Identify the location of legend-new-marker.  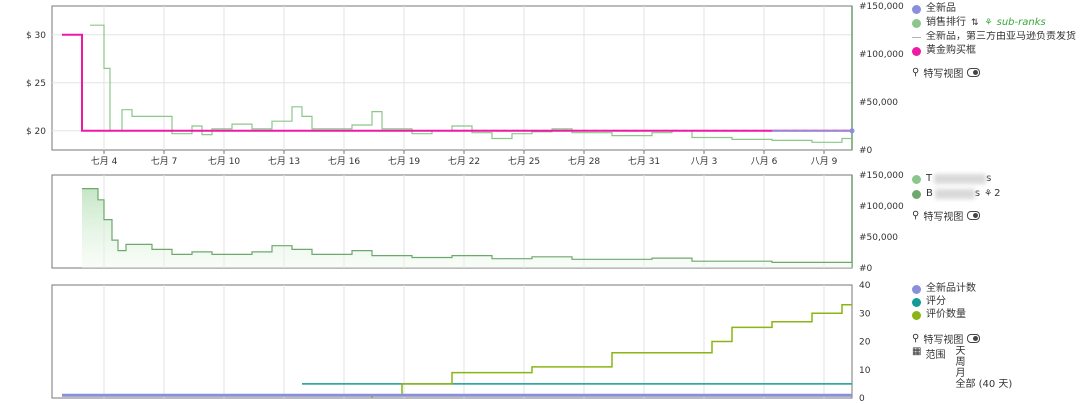
(916, 9).